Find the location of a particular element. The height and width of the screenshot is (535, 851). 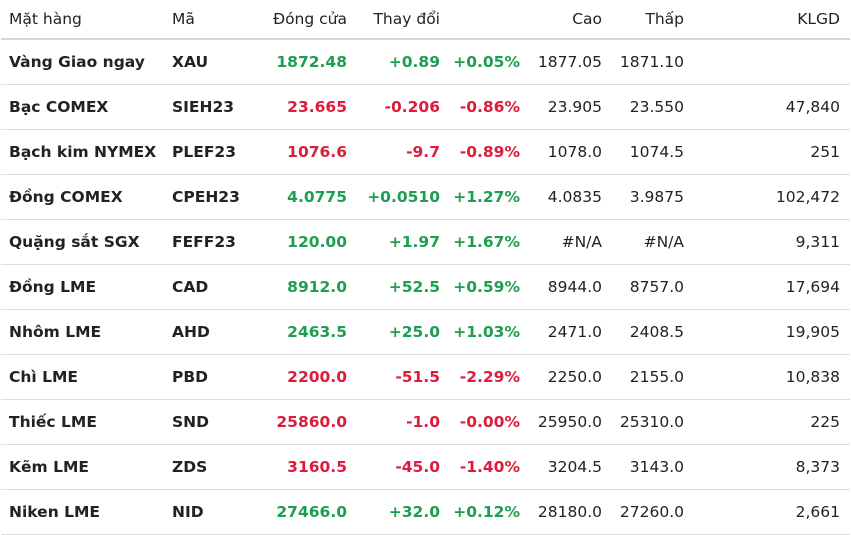

cell-low: 2155.0 is located at coordinates (653, 377).